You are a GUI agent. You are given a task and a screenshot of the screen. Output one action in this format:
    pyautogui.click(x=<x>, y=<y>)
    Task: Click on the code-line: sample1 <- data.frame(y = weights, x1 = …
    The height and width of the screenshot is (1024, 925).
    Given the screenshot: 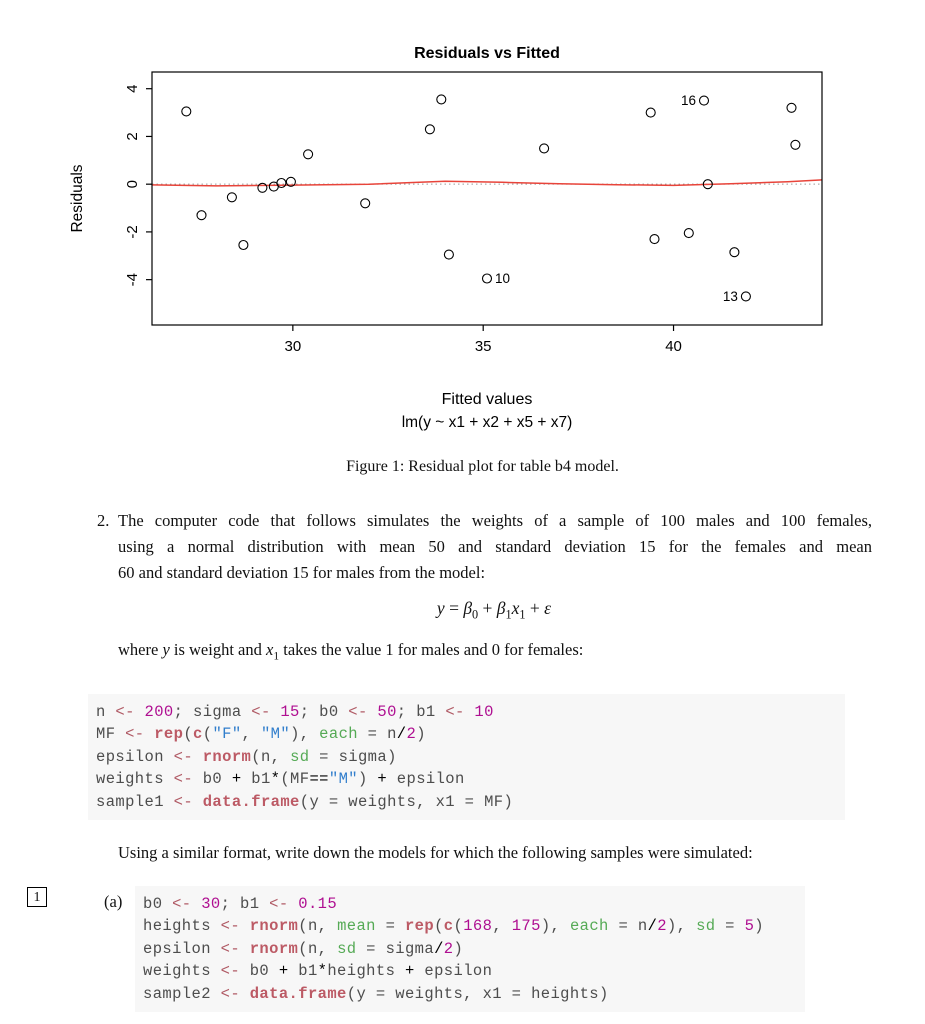 What is the action you would take?
    pyautogui.click(x=305, y=801)
    